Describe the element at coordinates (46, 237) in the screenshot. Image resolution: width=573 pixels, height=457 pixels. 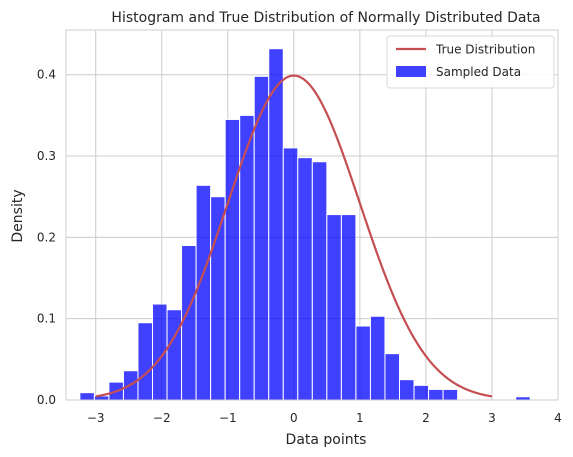
I see `y-tick-label-2: 0.2` at that location.